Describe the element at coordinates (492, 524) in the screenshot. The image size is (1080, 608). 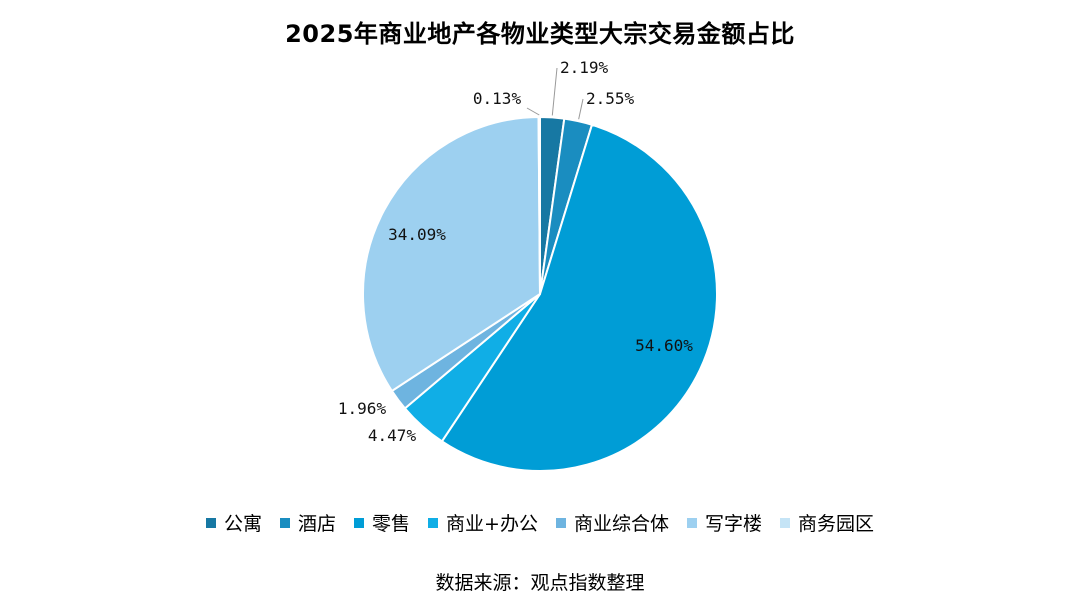
I see `legend-label: 商业+办公` at that location.